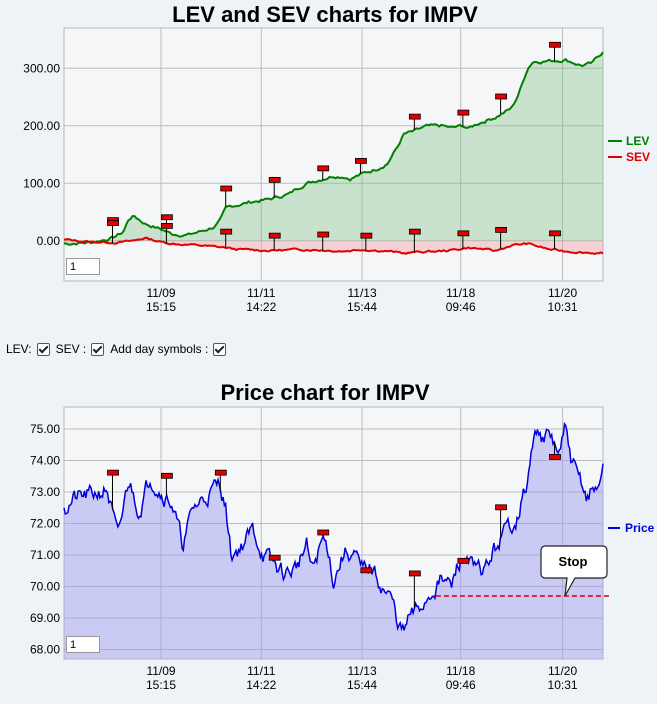 Image resolution: width=657 pixels, height=704 pixels. What do you see at coordinates (325, 14) in the screenshot?
I see `chart-title: LEV and SEV charts for IMPV` at bounding box center [325, 14].